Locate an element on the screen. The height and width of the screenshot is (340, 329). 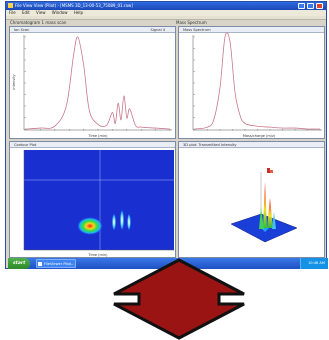
menu-bar: File Edit View Window Help is located at coordinates (166, 13).